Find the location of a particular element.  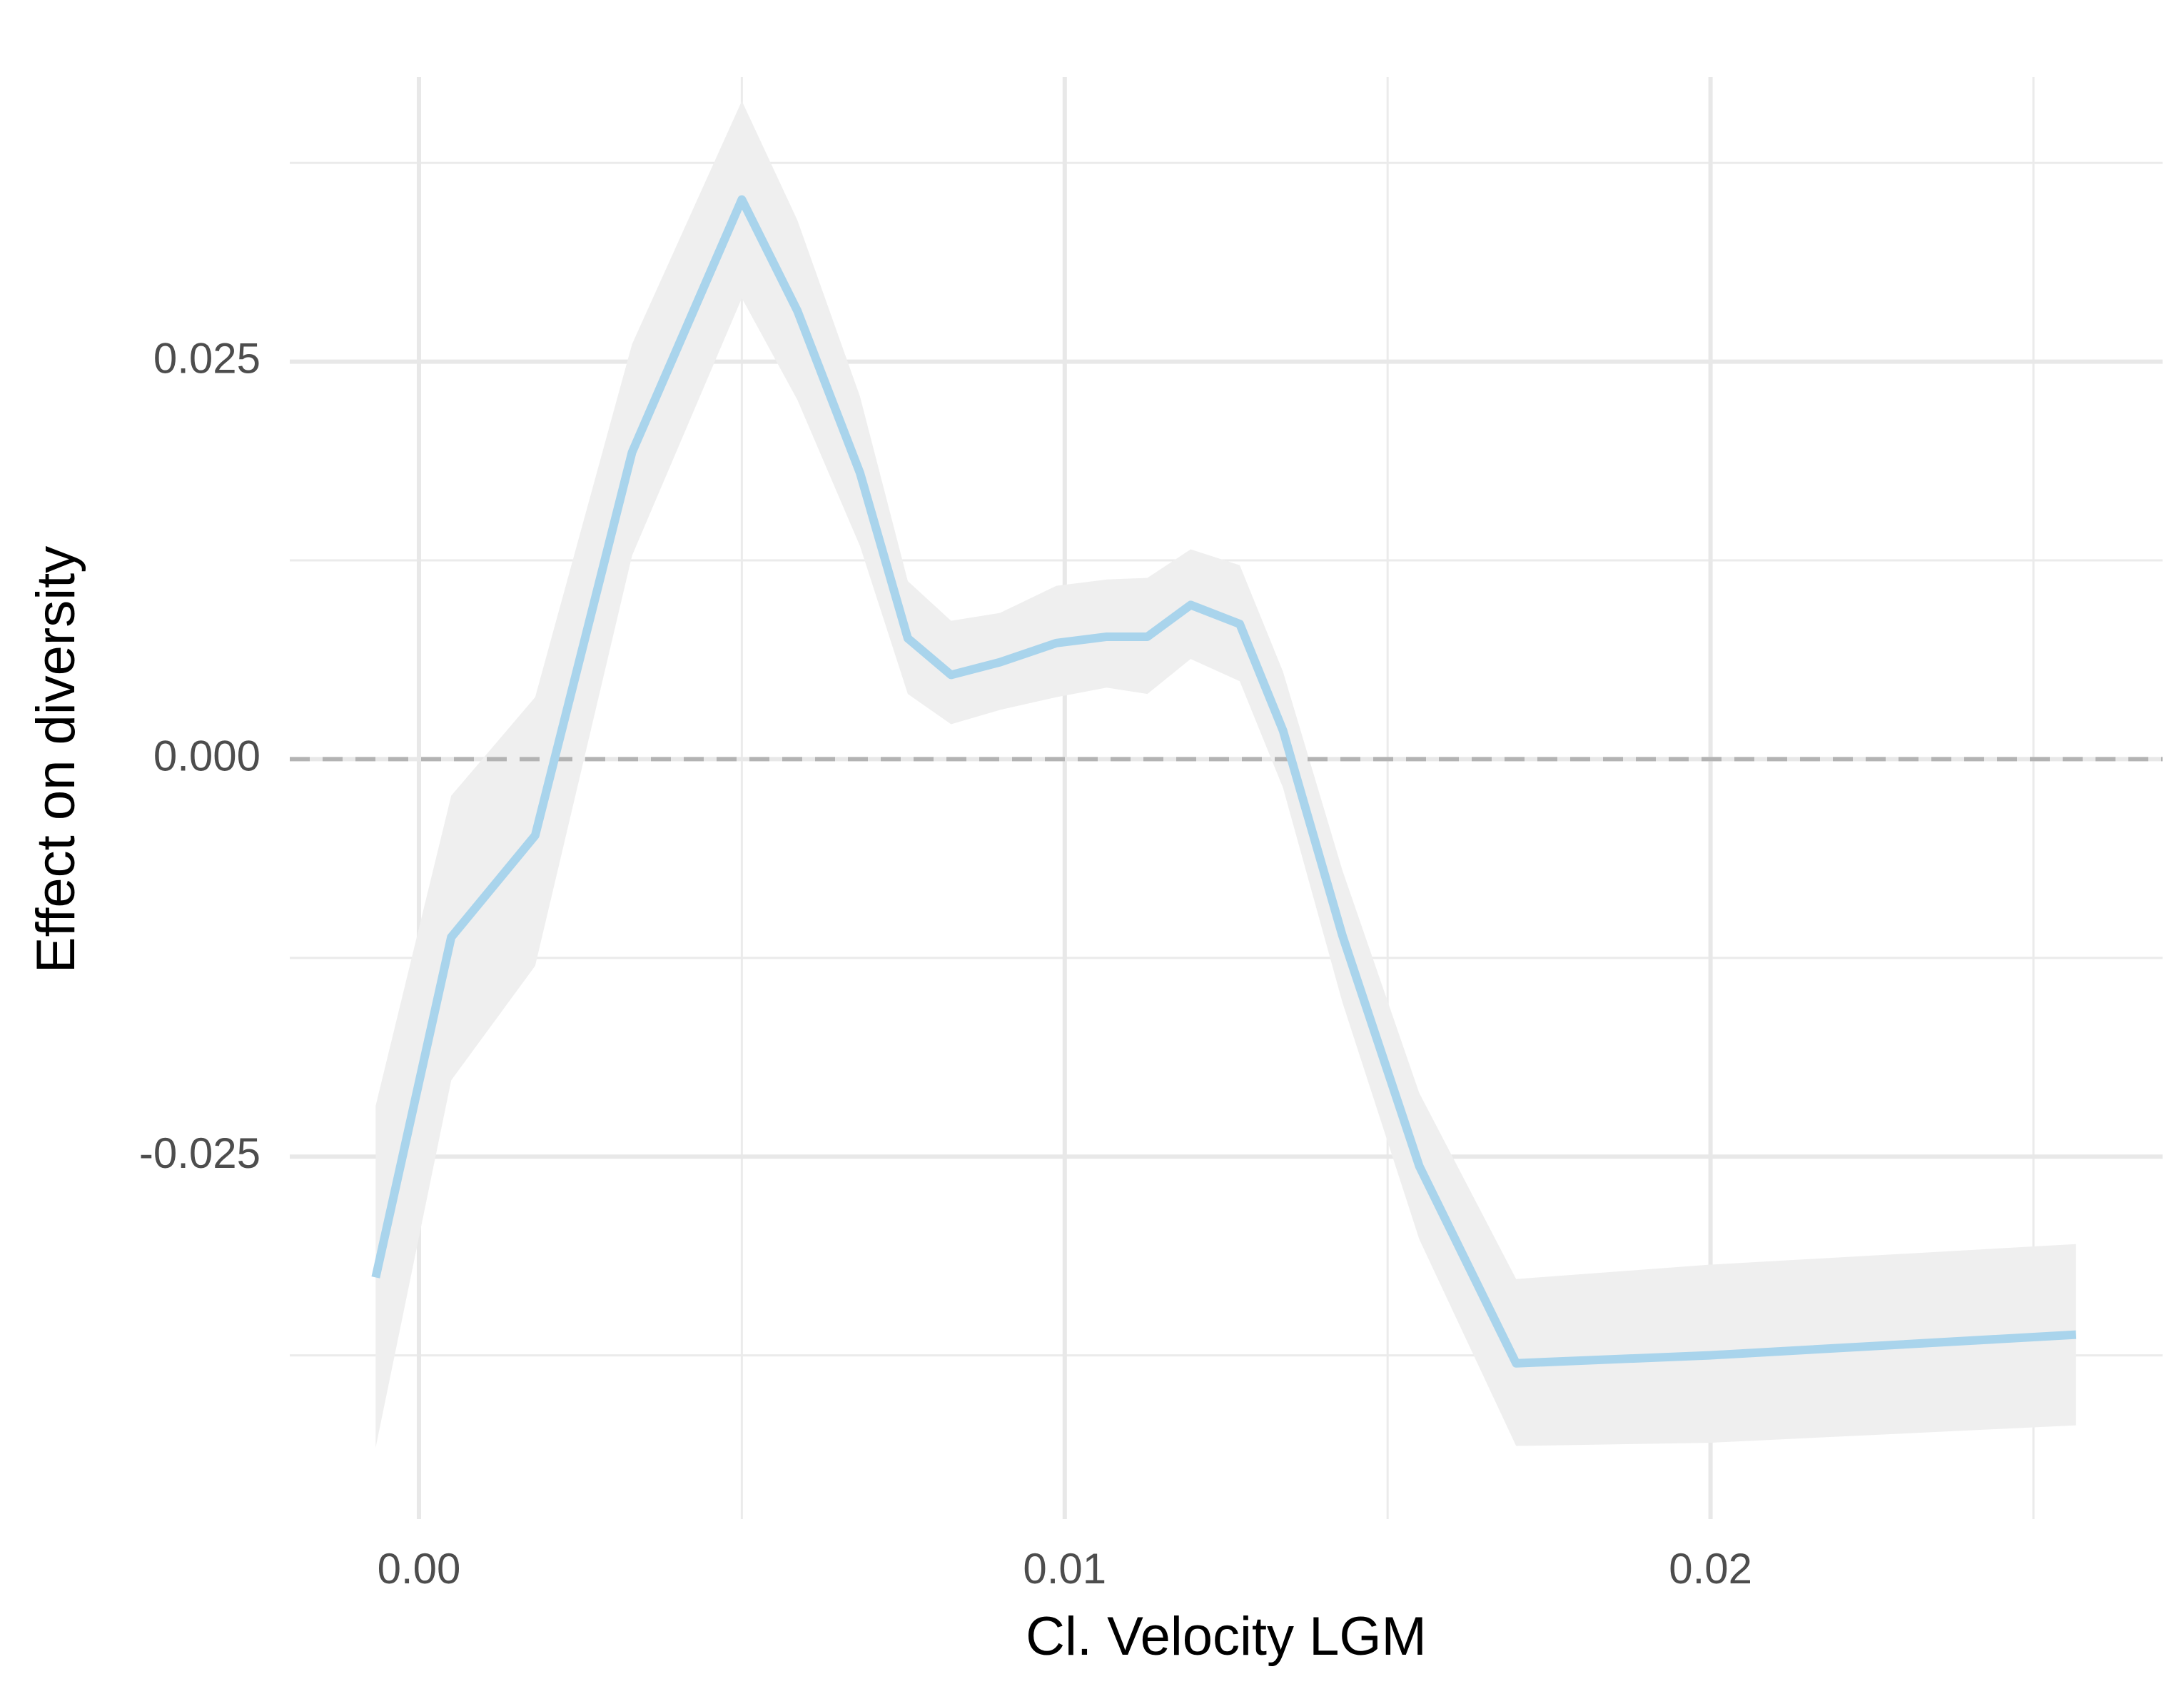

x-tick-label: 0.01 is located at coordinates (1064, 1569).